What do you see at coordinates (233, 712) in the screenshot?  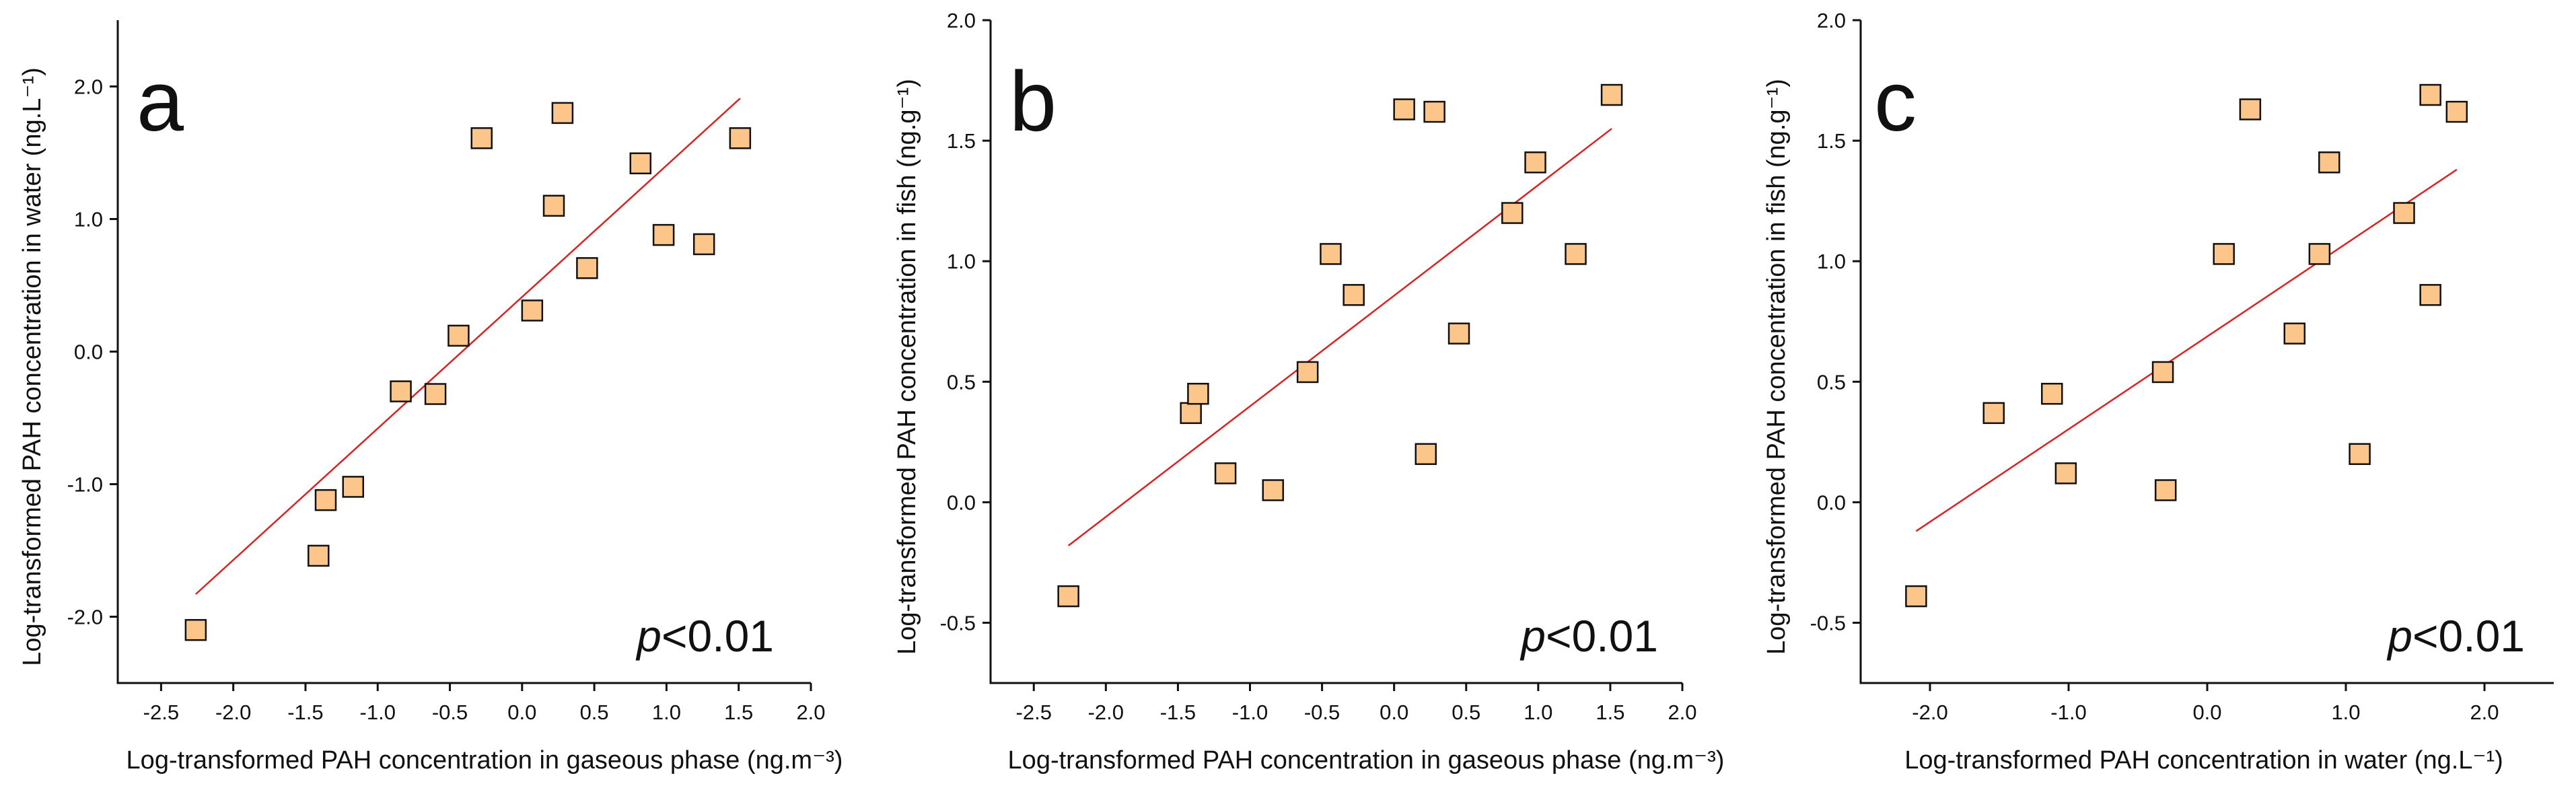 I see `panel-a-x-tick-label: -2.0` at bounding box center [233, 712].